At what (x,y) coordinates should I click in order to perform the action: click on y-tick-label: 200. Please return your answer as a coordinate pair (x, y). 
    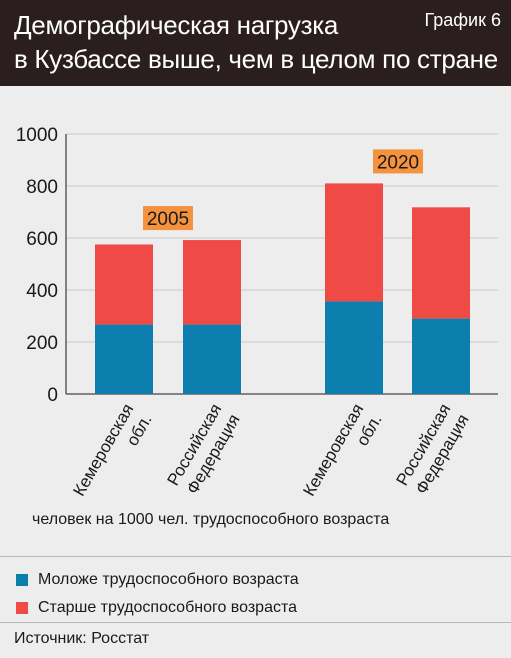
    Looking at the image, I should click on (42, 343).